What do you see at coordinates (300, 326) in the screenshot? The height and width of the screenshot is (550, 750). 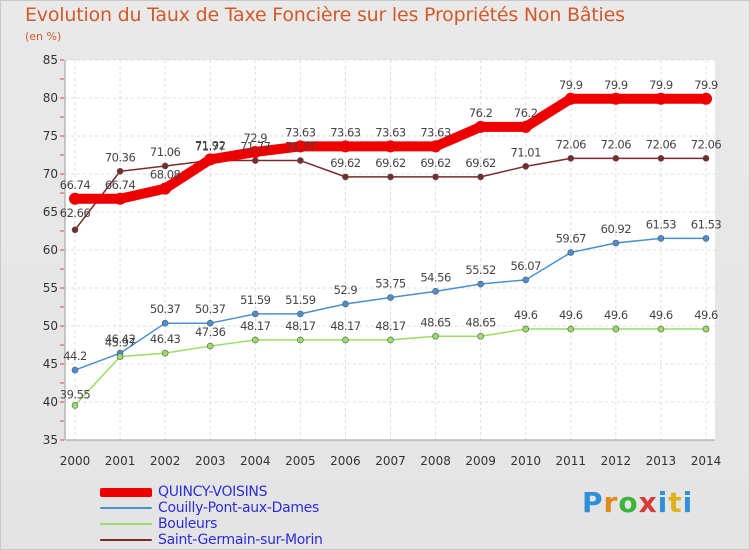 I see `data-label: 48.17` at bounding box center [300, 326].